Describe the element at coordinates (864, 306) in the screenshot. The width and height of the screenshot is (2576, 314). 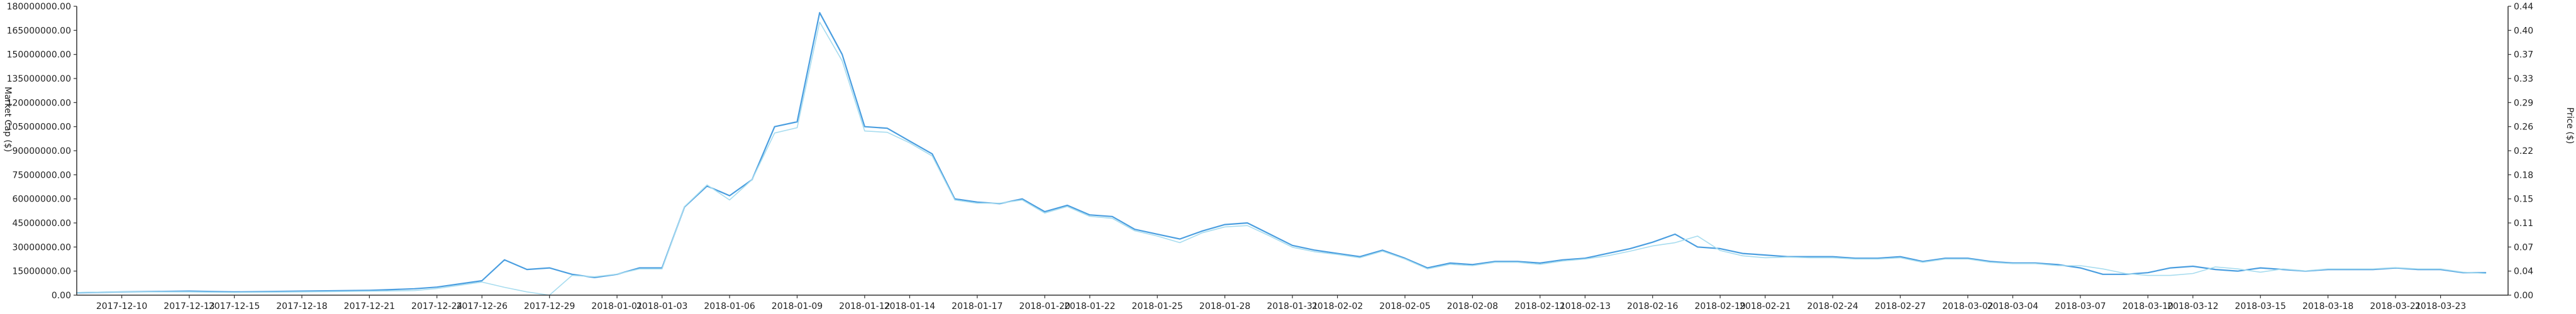
I see `x-tick-label: 2018-01-12` at that location.